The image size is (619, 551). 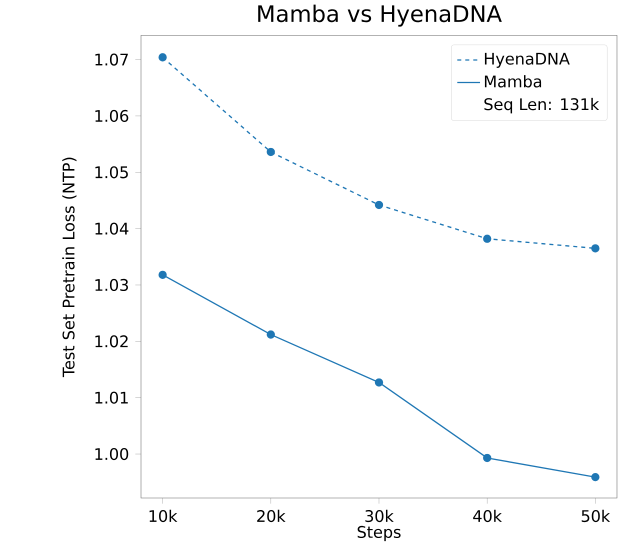 I want to click on y-tick-label: 1.06, so click(x=111, y=116).